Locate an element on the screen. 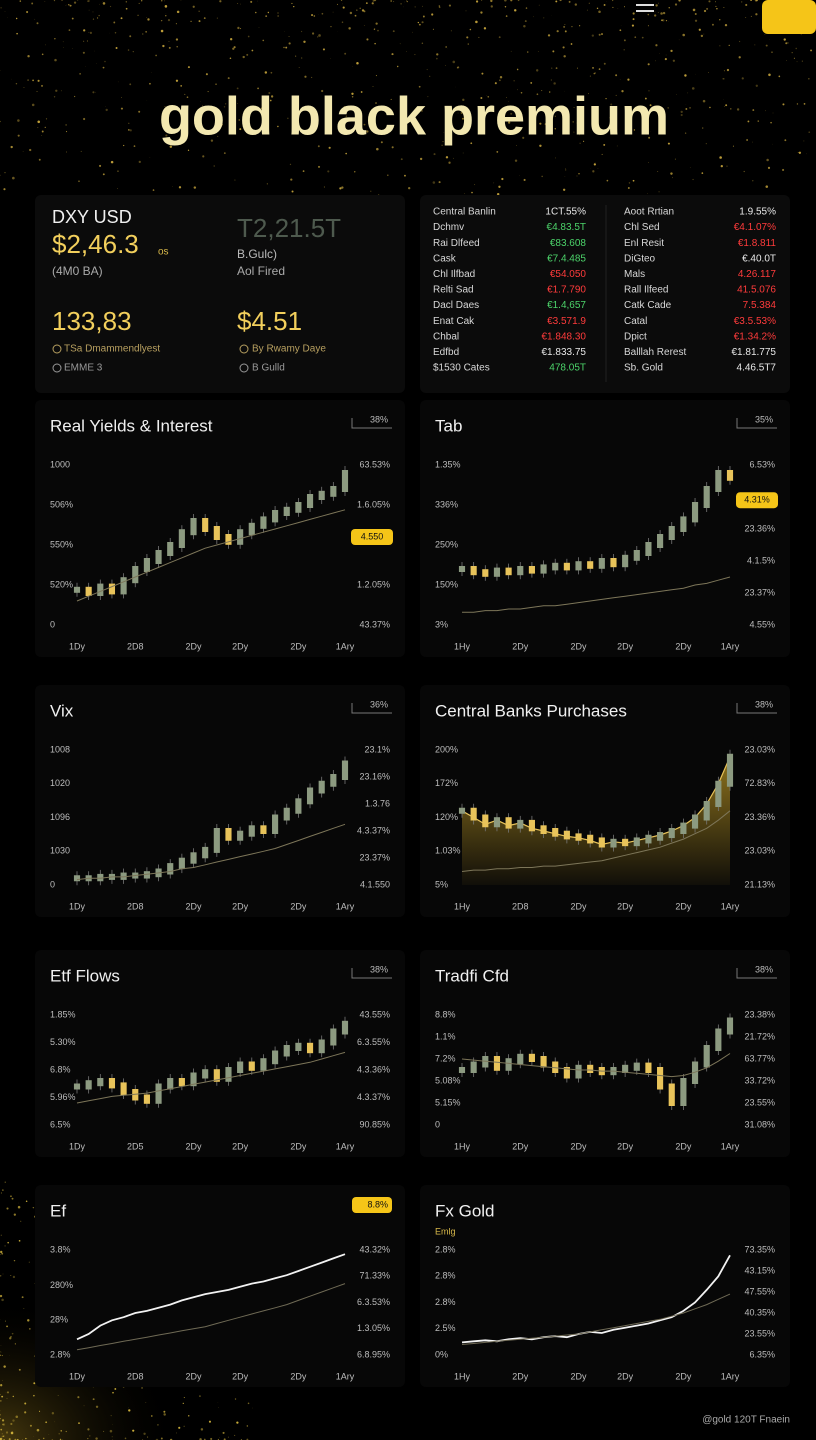  corner-bracket is located at coordinates (371, 423).